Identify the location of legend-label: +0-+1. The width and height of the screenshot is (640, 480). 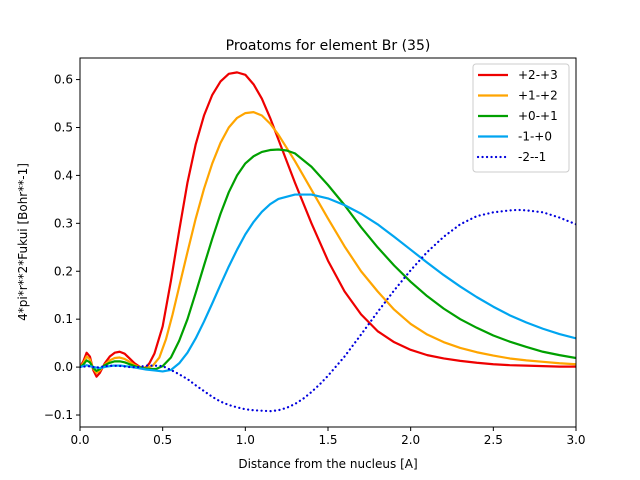
(538, 116).